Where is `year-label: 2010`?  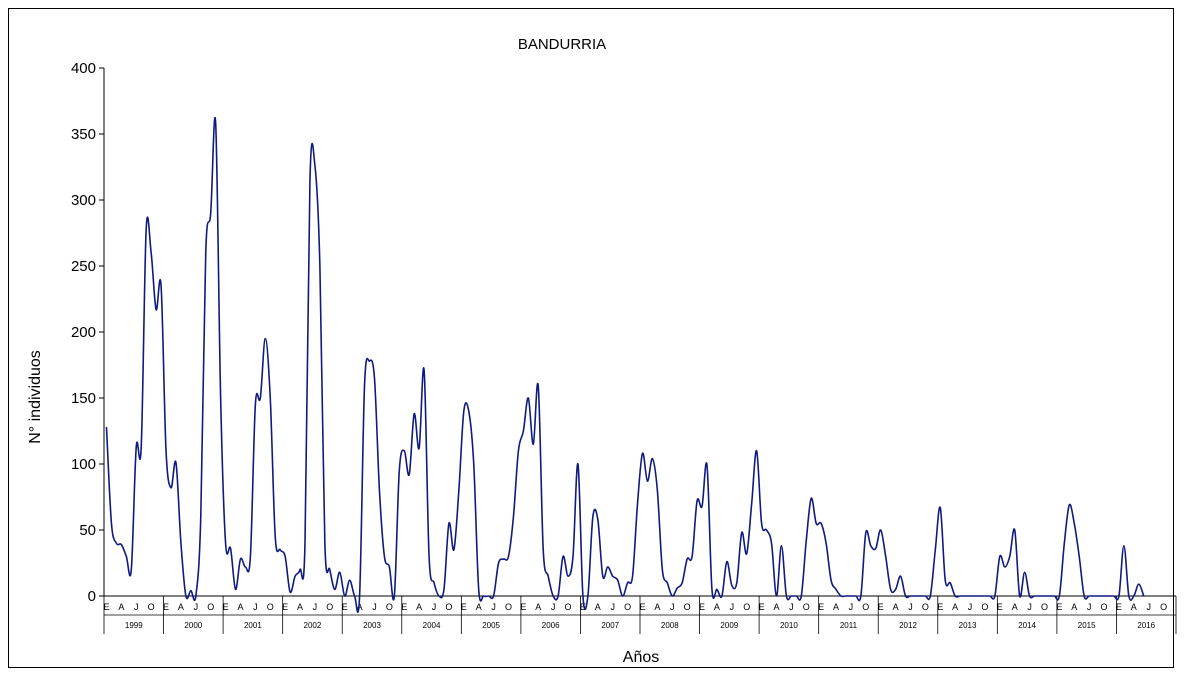
year-label: 2010 is located at coordinates (789, 625).